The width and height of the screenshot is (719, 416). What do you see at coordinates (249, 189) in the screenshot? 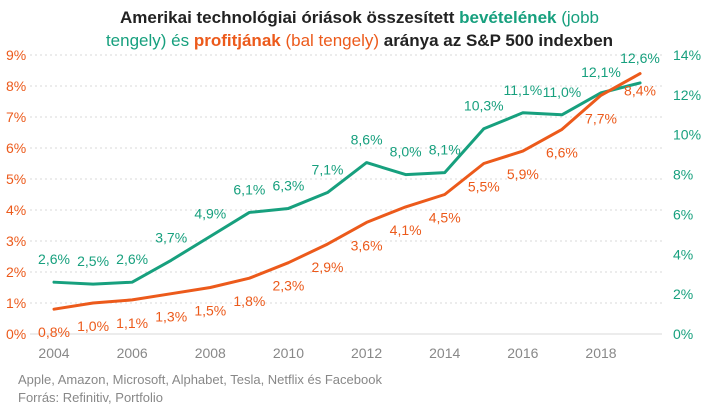
I see `revenue-data-label: 6,1%` at bounding box center [249, 189].